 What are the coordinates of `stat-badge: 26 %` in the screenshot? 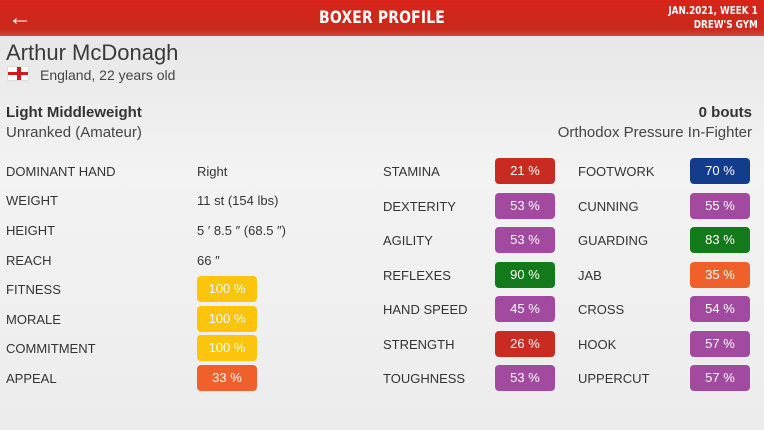 It's located at (525, 343).